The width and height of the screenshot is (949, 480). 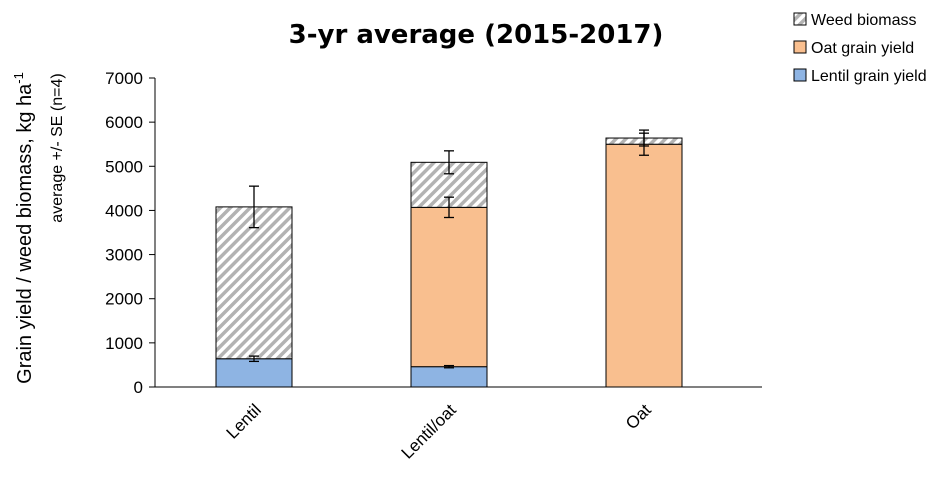 I want to click on y-tick-label: 4000, so click(x=124, y=210).